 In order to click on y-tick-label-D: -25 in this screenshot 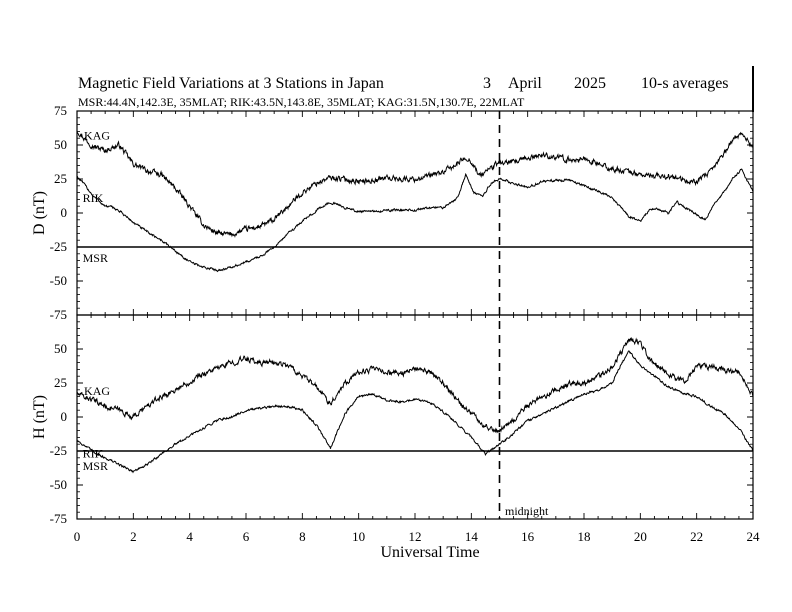, I will do `click(58, 246)`.